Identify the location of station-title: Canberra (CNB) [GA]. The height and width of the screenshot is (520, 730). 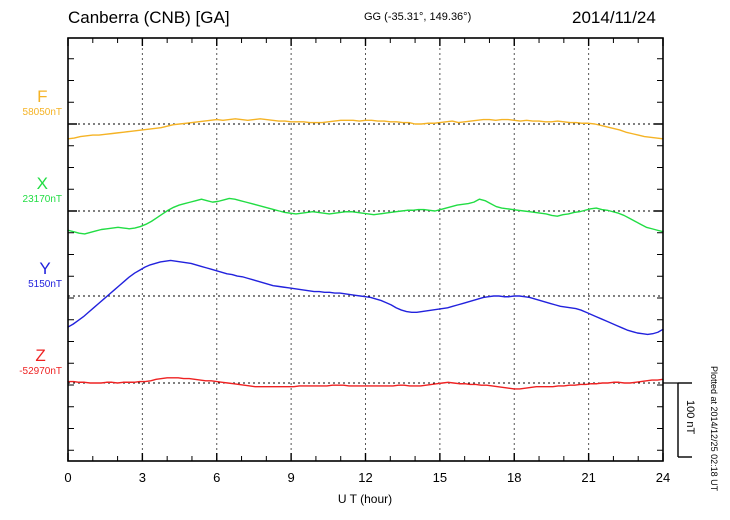
(149, 17).